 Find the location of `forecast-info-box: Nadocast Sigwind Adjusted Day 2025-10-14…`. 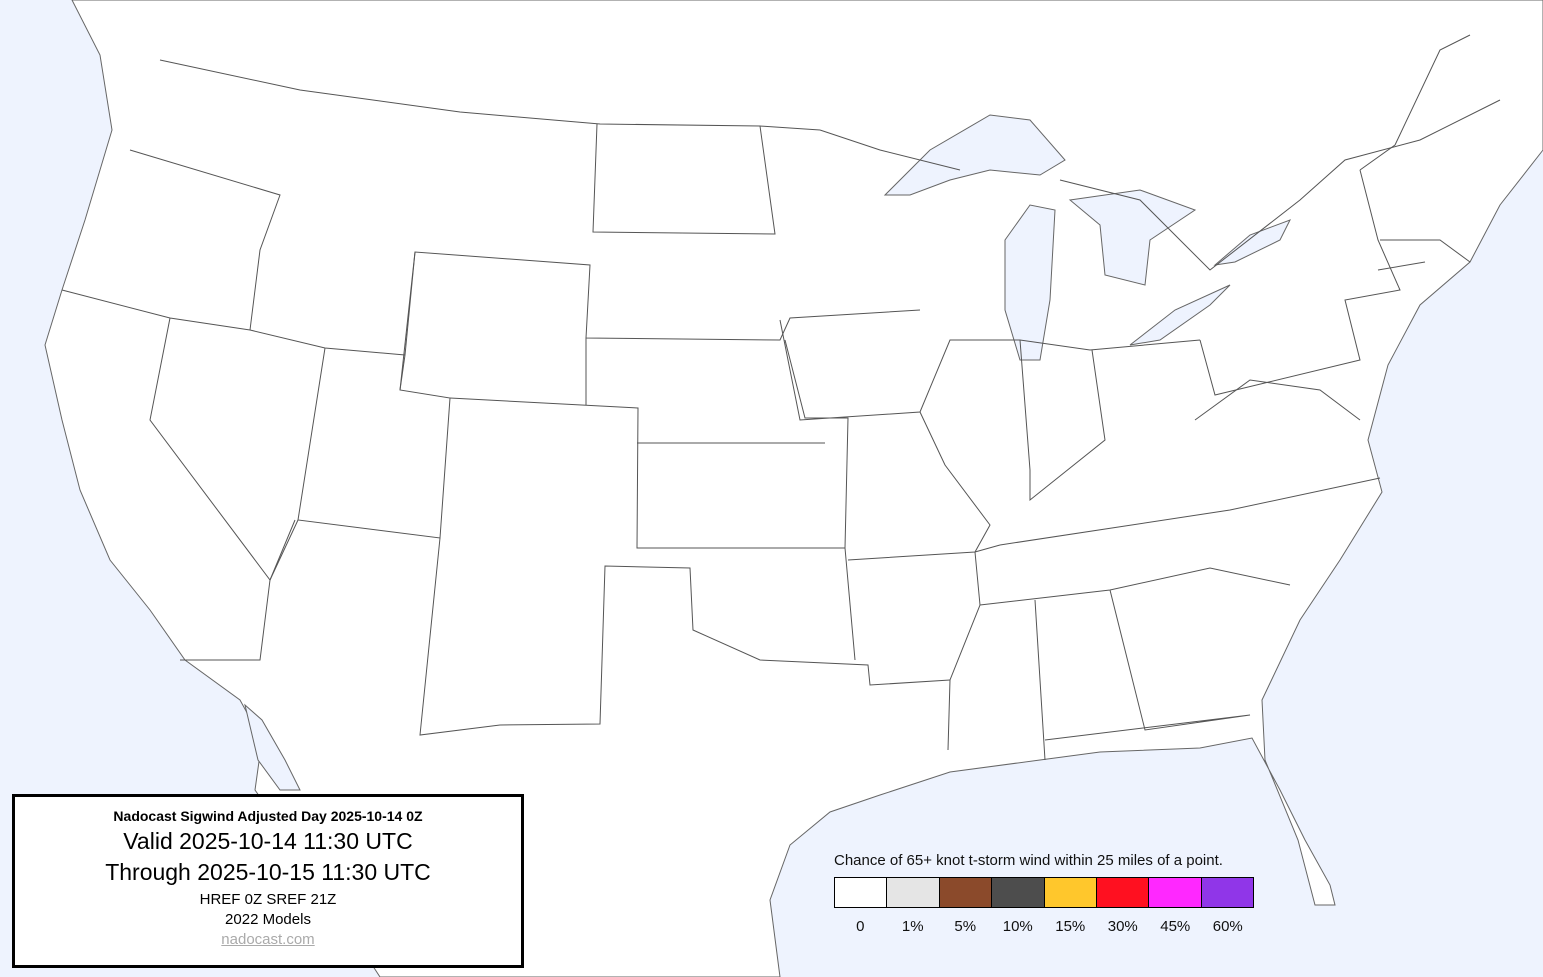

forecast-info-box: Nadocast Sigwind Adjusted Day 2025-10-14… is located at coordinates (268, 881).